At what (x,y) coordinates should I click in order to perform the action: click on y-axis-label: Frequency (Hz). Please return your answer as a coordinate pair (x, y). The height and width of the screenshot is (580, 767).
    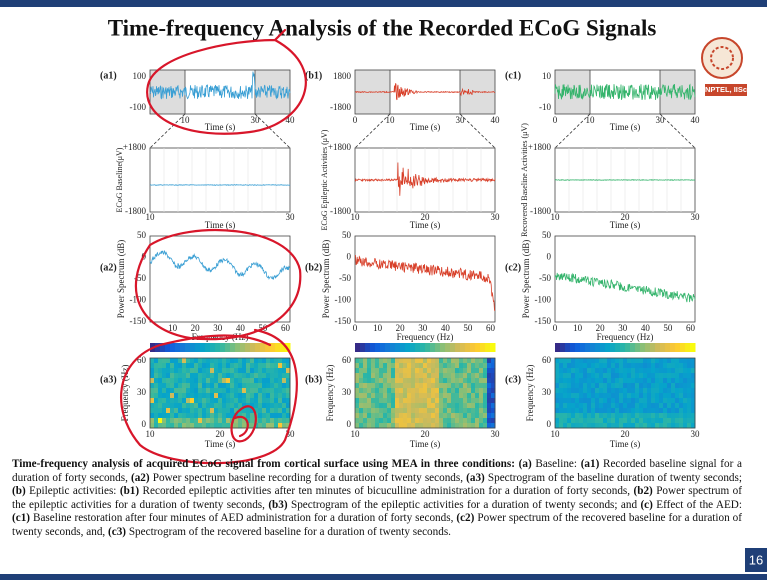
    Looking at the image, I should click on (530, 393).